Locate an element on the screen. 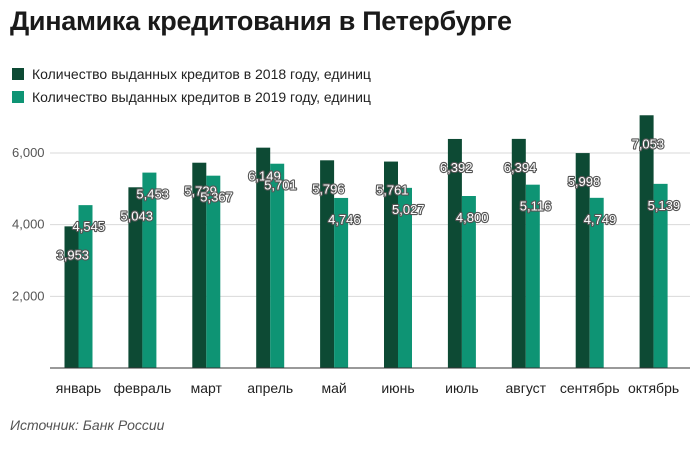 Image resolution: width=700 pixels, height=453 pixels. data-label-2018: 5,998 is located at coordinates (584, 181).